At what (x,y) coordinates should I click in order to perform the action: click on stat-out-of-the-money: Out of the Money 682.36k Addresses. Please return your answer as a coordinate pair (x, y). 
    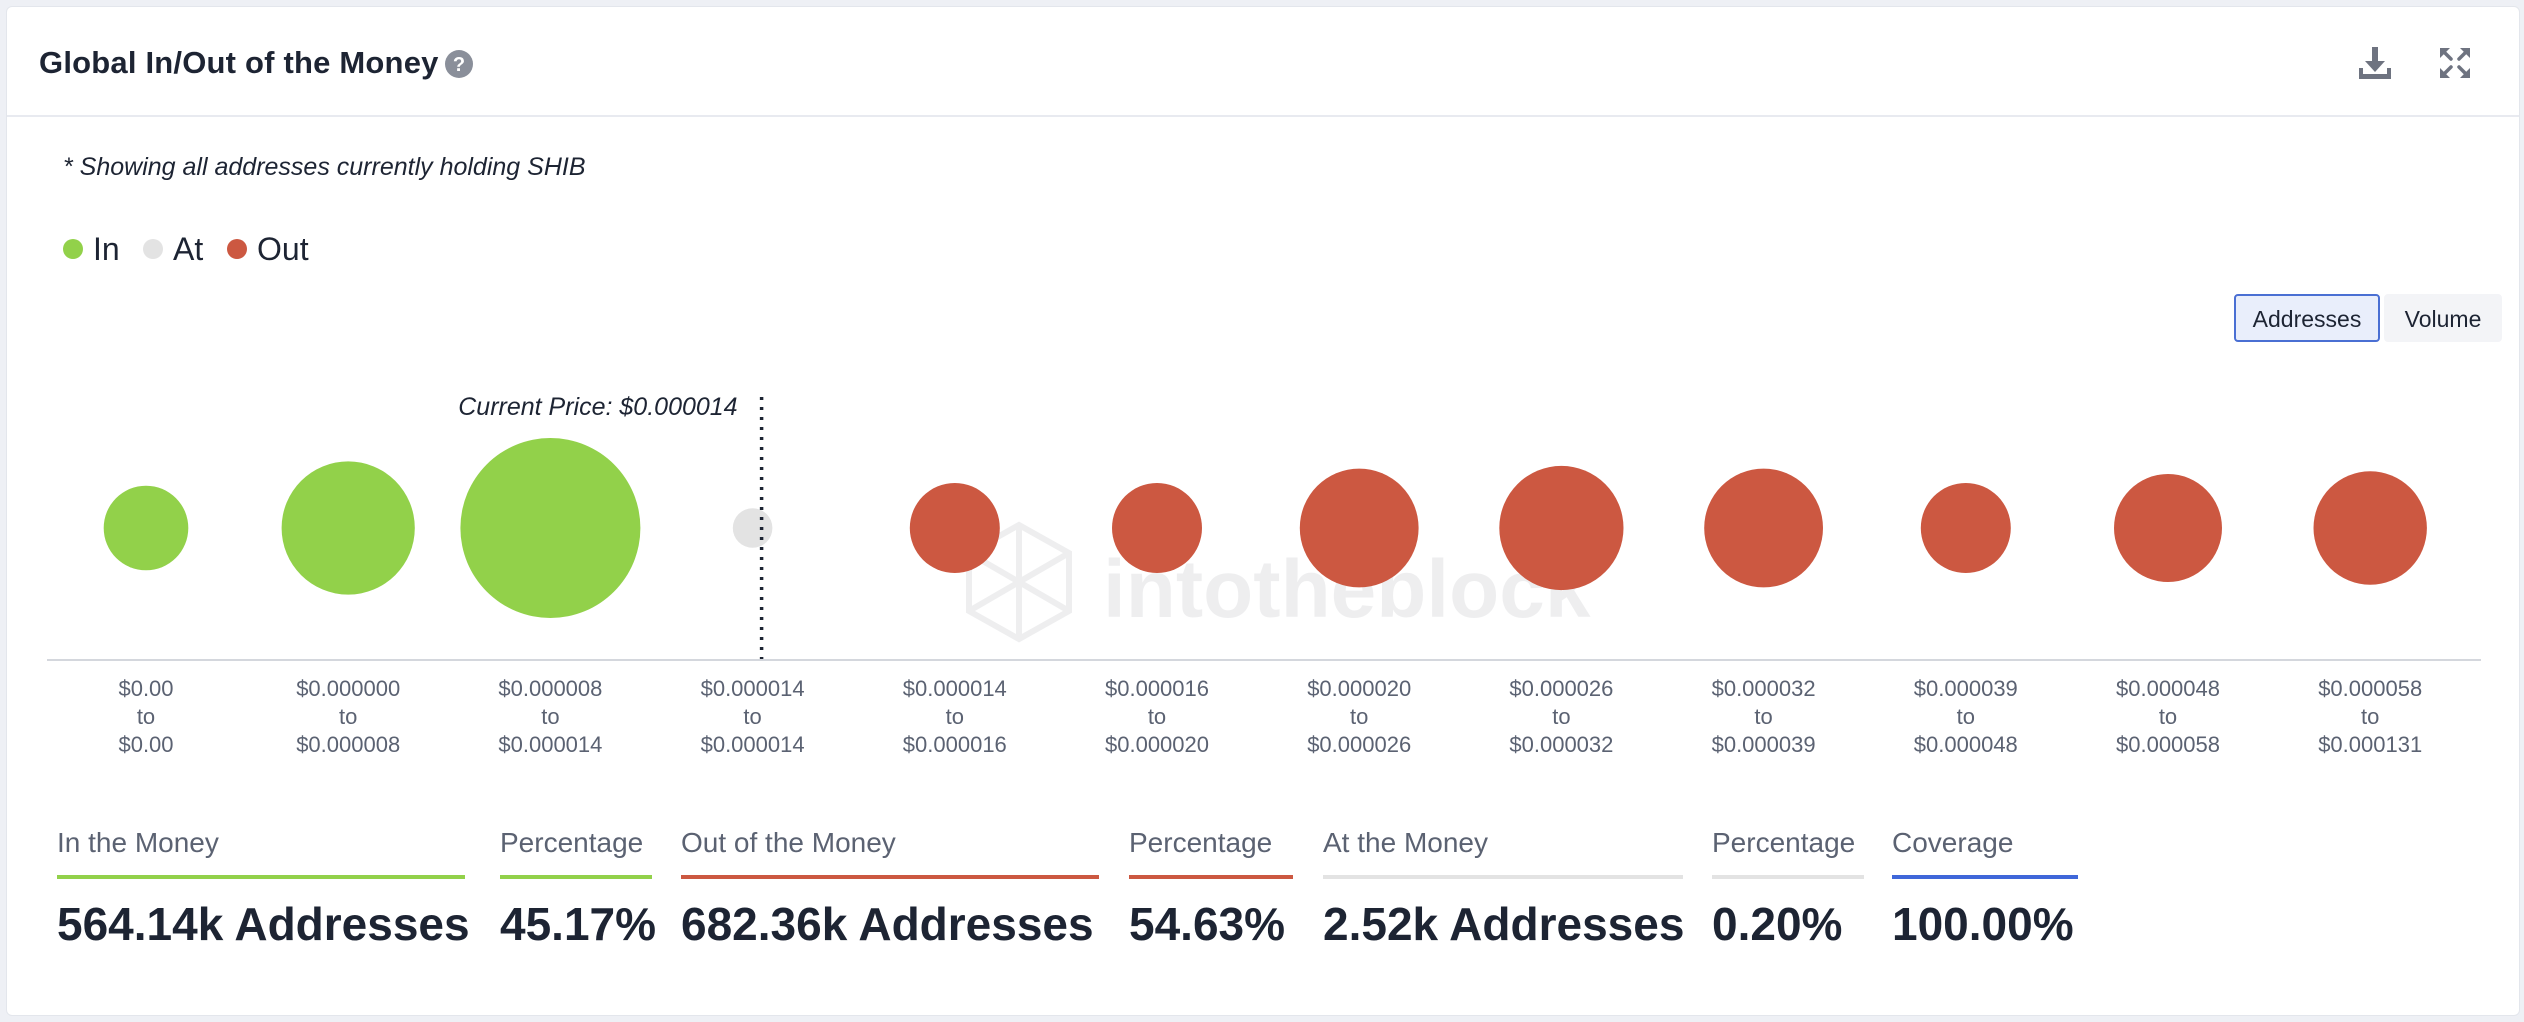
    Looking at the image, I should click on (890, 897).